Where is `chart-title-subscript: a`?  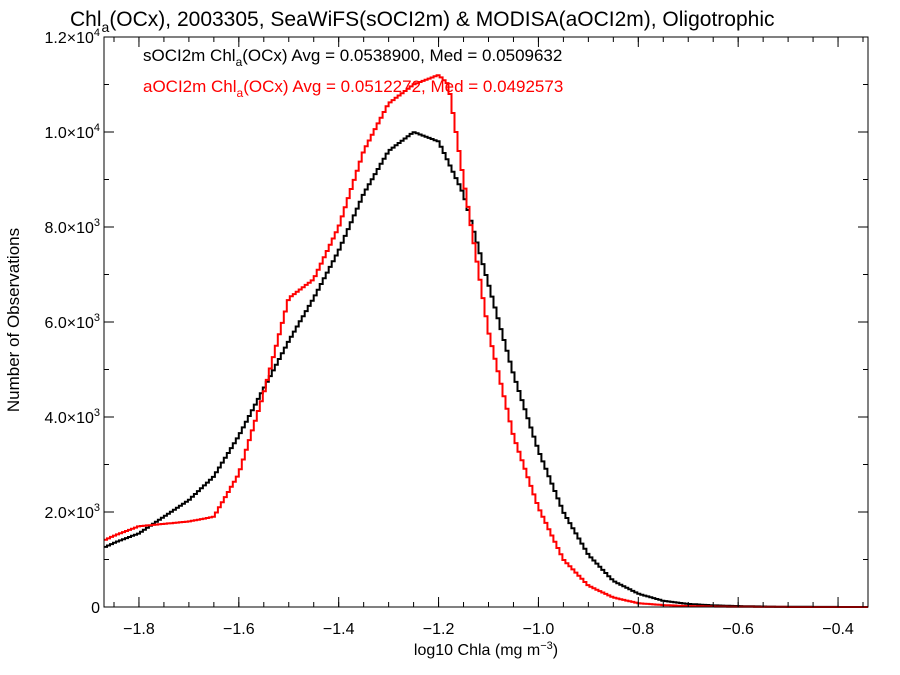
chart-title-subscript: a is located at coordinates (106, 27).